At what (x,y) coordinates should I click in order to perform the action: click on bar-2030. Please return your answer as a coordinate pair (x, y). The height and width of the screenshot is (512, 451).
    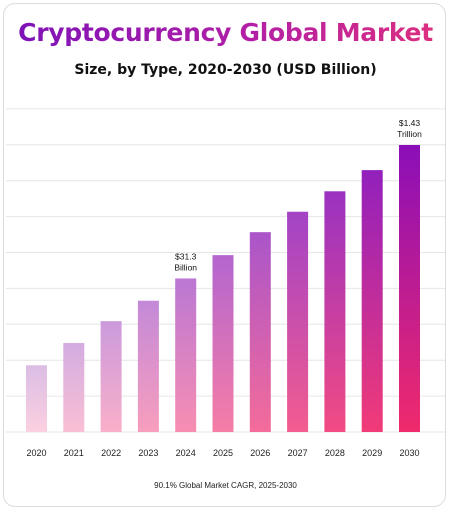
    Looking at the image, I should click on (409, 288).